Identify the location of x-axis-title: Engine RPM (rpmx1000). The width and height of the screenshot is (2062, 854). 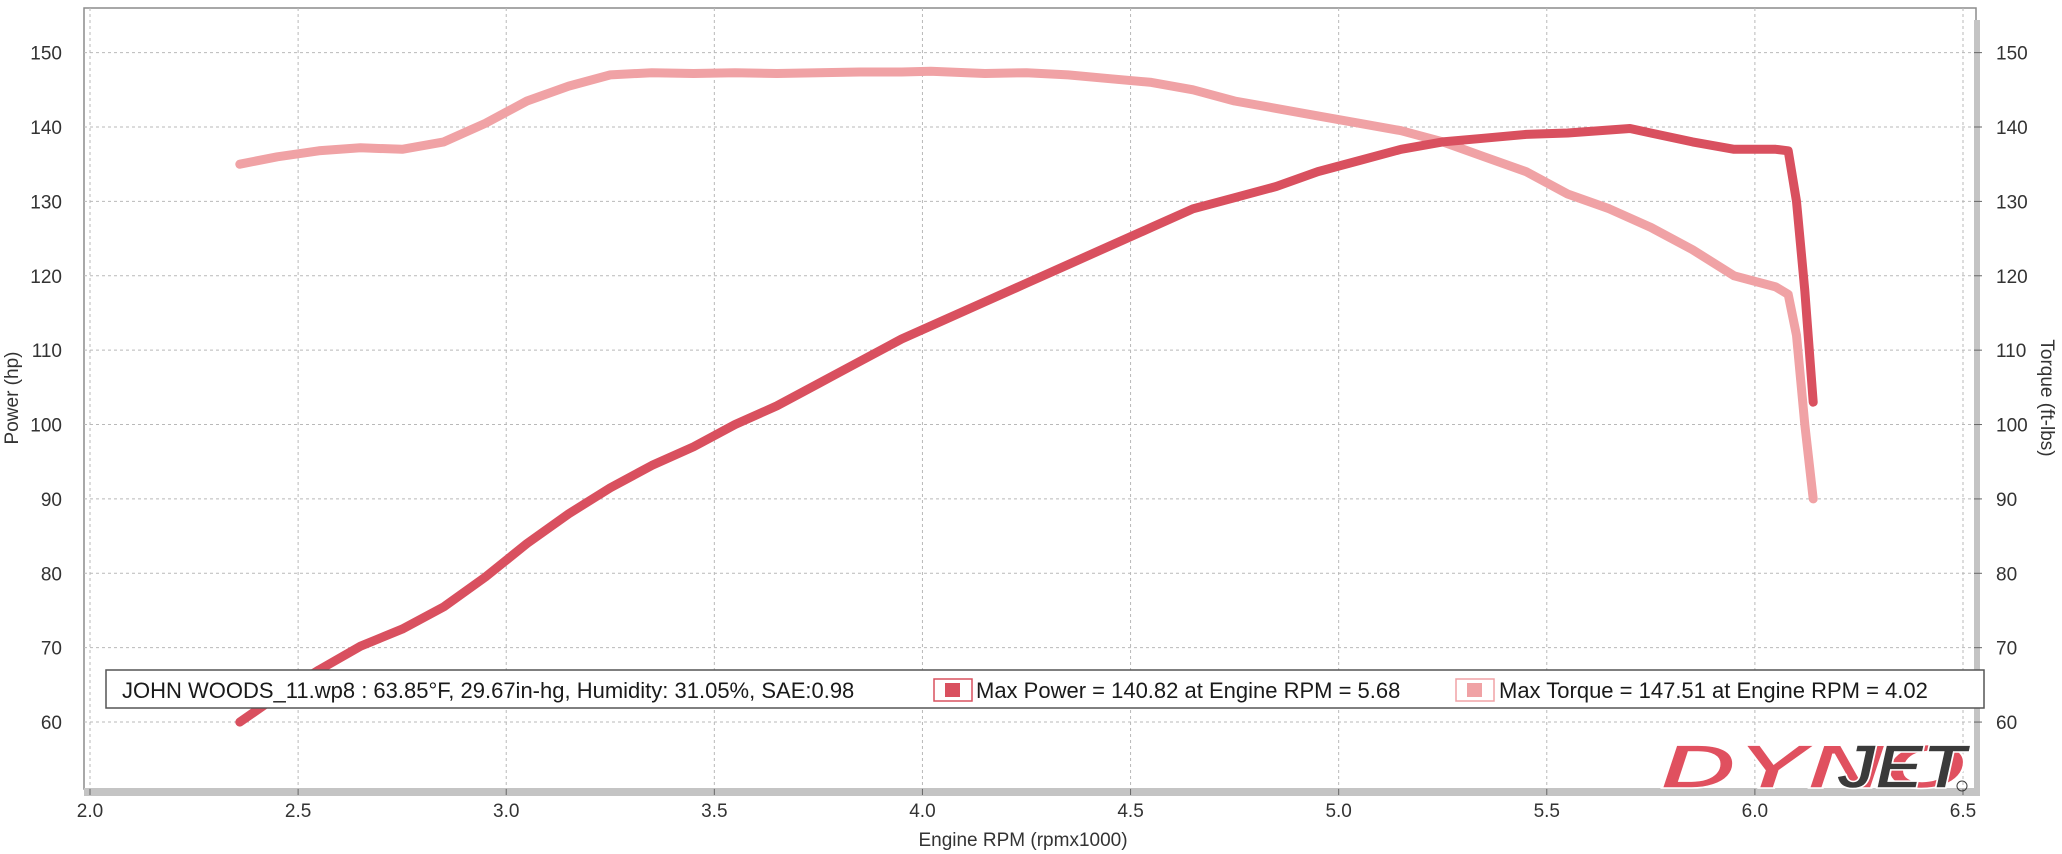
(1022, 840).